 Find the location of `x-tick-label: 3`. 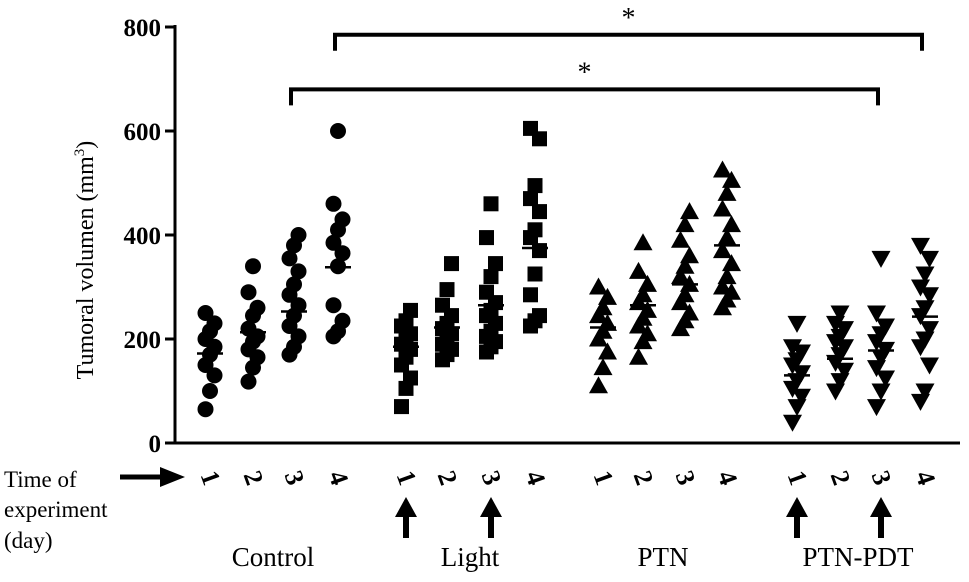

x-tick-label: 3 is located at coordinates (492, 478).